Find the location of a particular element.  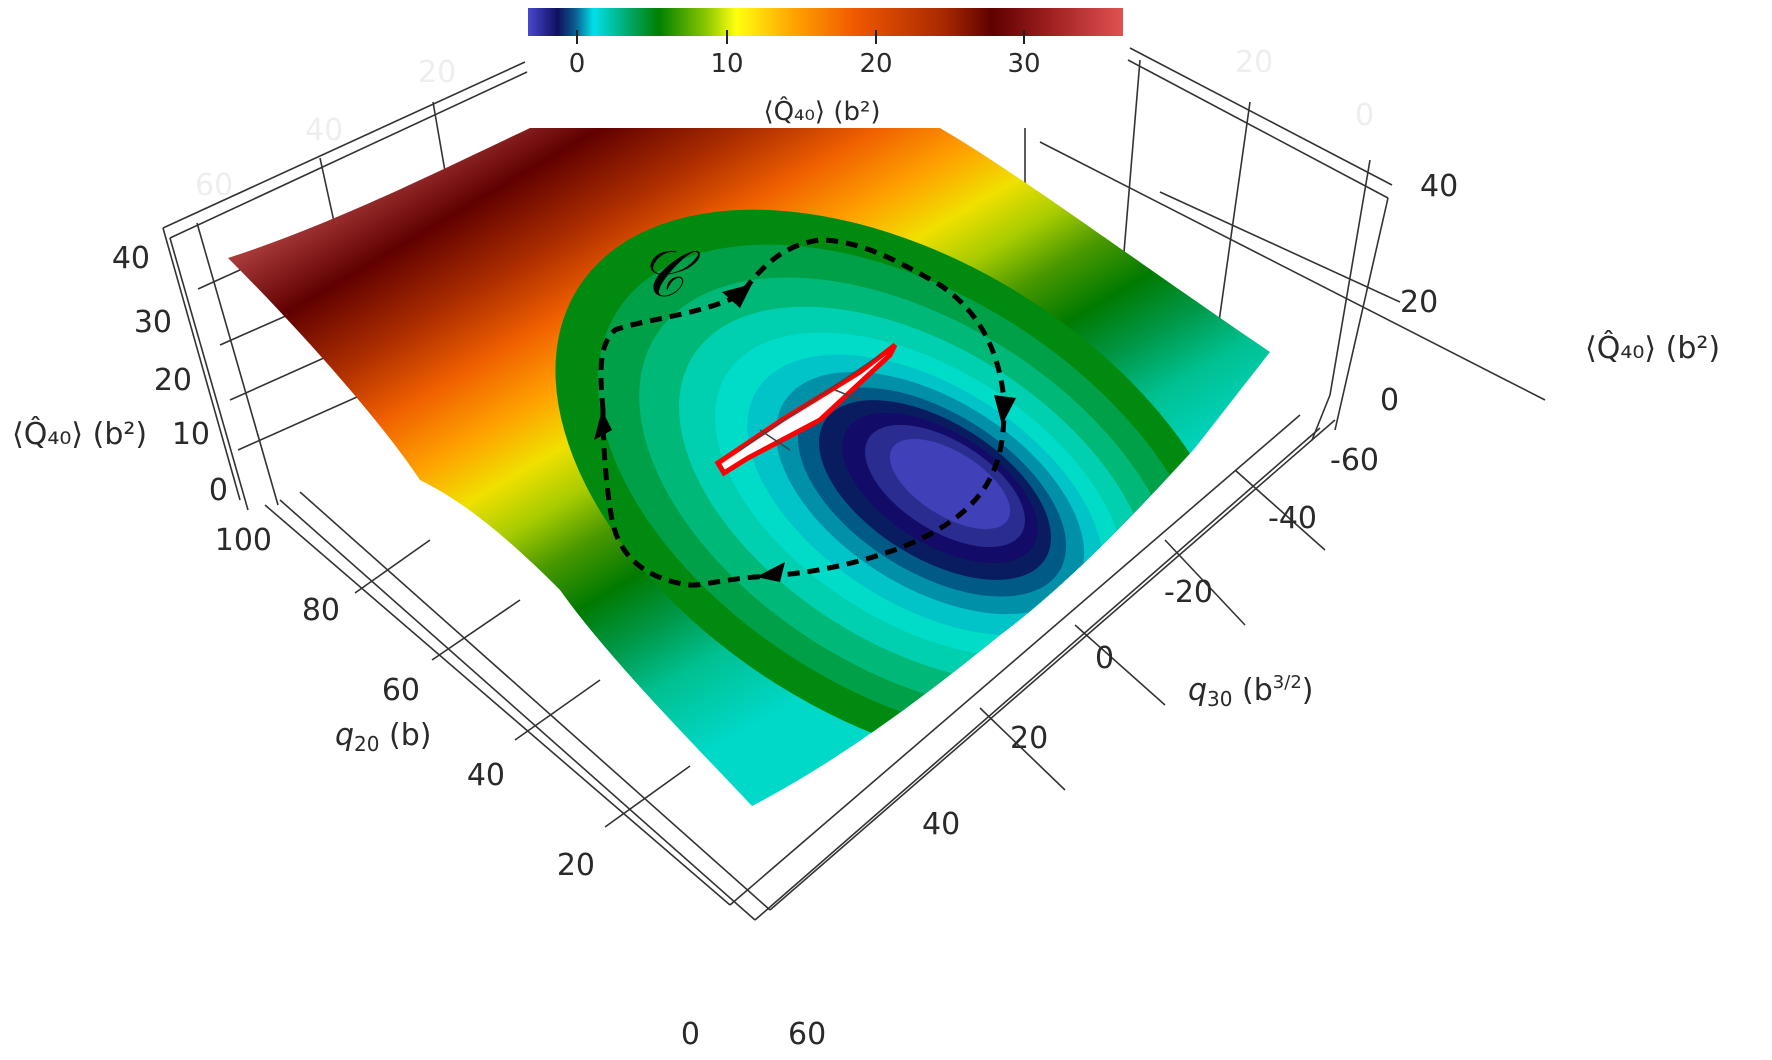

grid-back-right: 20 0 is located at coordinates (1285, 243).